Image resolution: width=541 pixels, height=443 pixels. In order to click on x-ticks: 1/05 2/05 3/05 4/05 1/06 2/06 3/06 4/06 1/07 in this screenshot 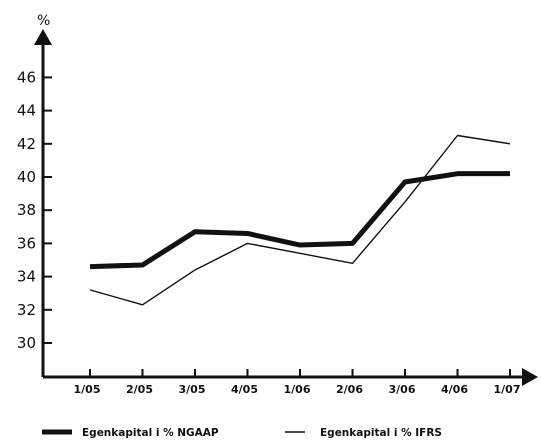, I will do `click(297, 382)`.